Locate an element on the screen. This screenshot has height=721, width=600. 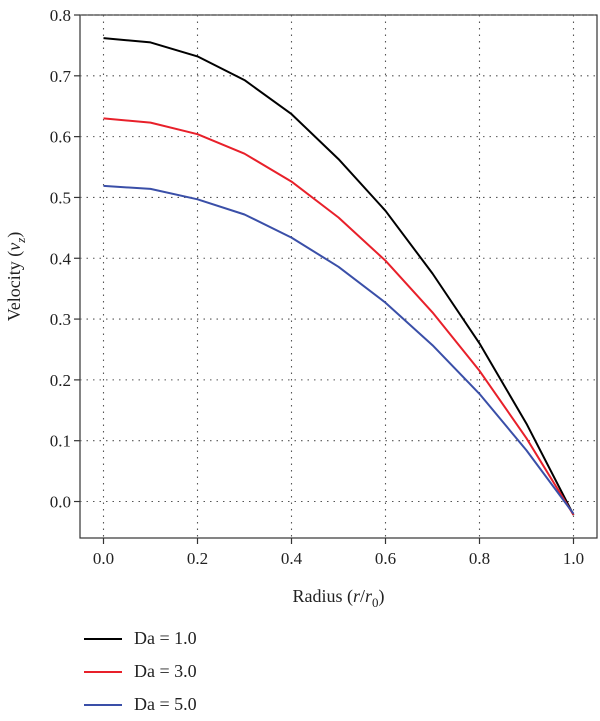
legend-item-2: Da = 3.0 is located at coordinates (140, 671).